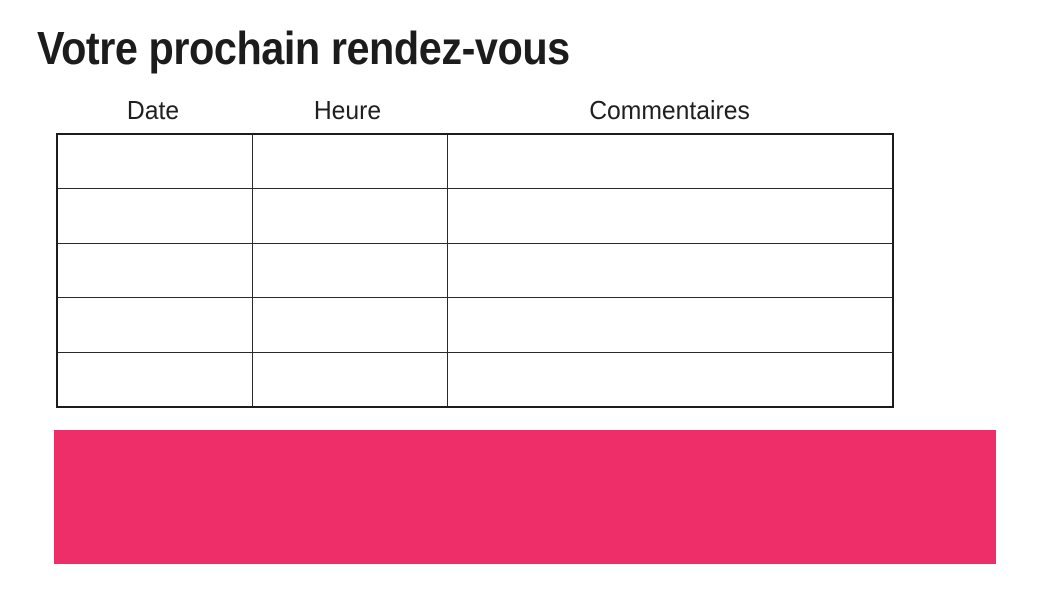  Describe the element at coordinates (669, 110) in the screenshot. I see `column-header-commentaires: Commentaires` at that location.